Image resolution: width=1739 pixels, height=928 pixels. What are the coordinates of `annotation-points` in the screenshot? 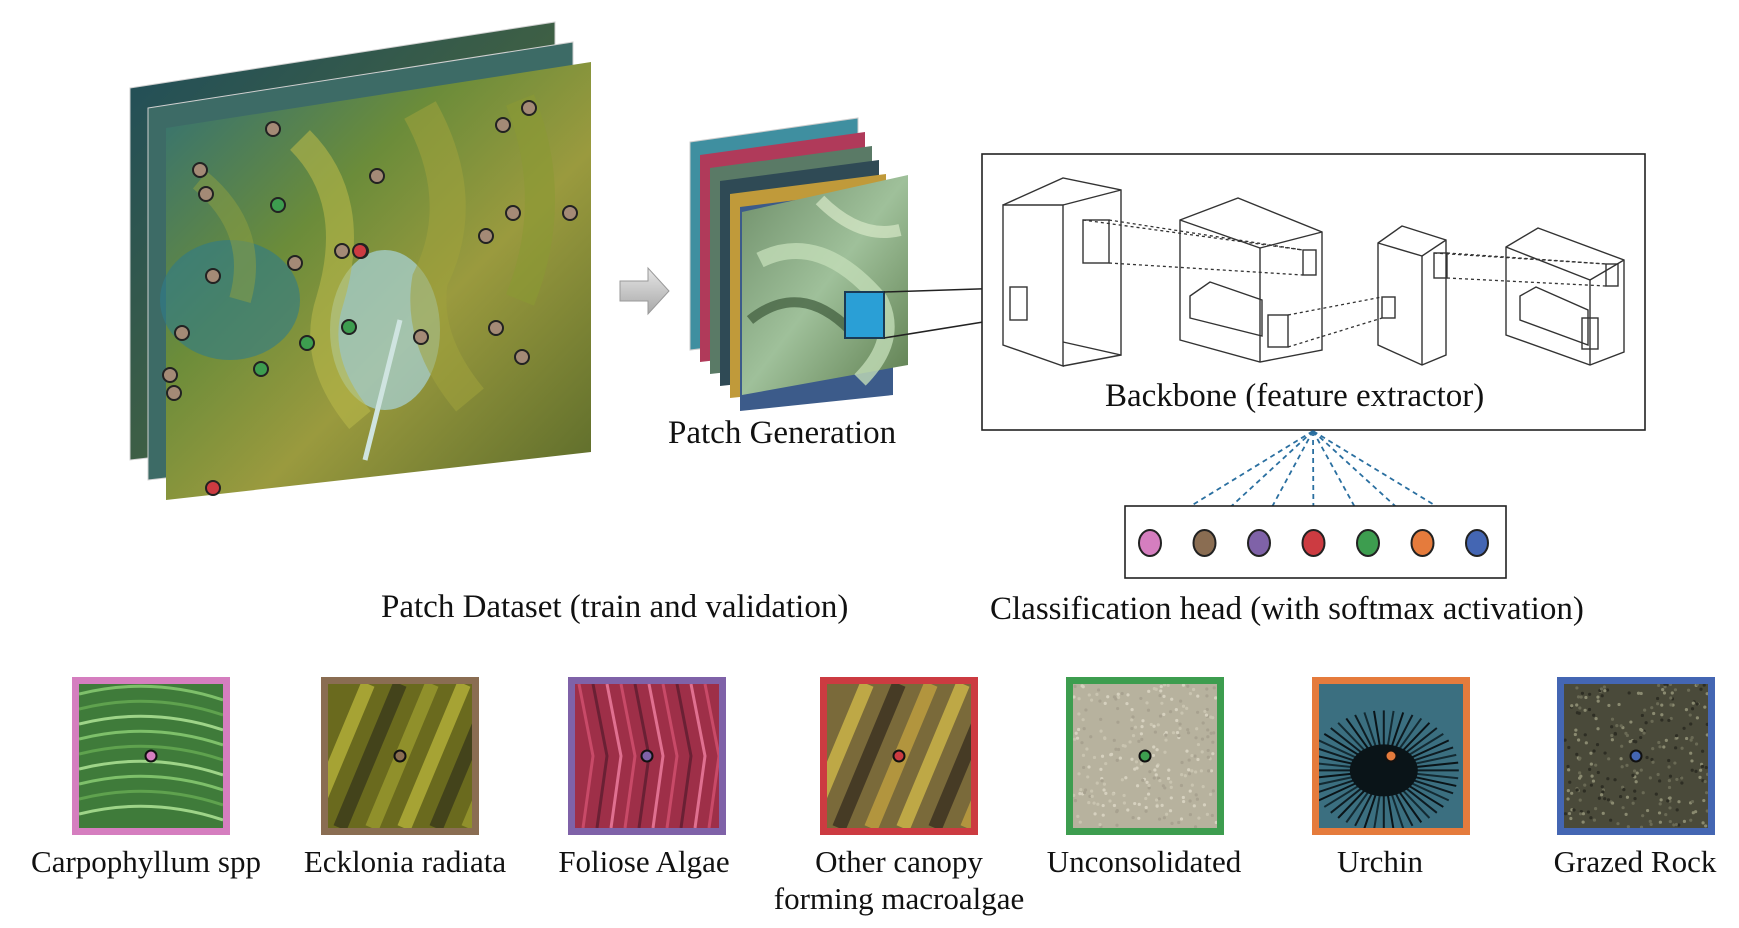 It's located at (370, 298).